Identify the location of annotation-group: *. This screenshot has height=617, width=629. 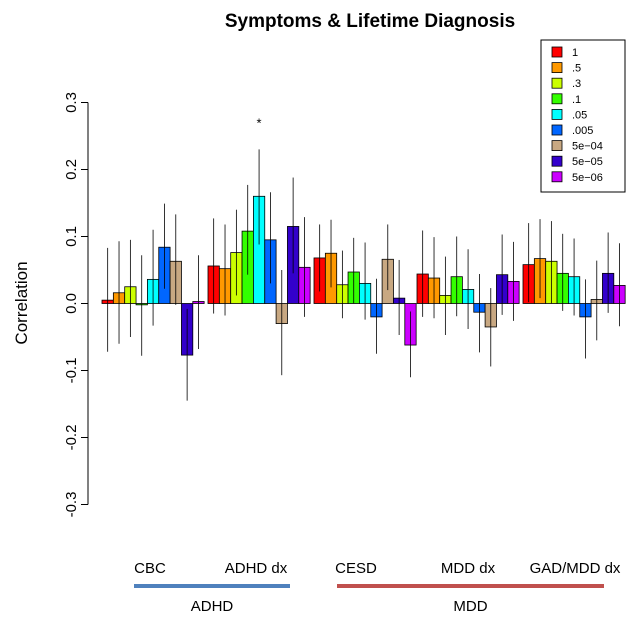
(259, 122).